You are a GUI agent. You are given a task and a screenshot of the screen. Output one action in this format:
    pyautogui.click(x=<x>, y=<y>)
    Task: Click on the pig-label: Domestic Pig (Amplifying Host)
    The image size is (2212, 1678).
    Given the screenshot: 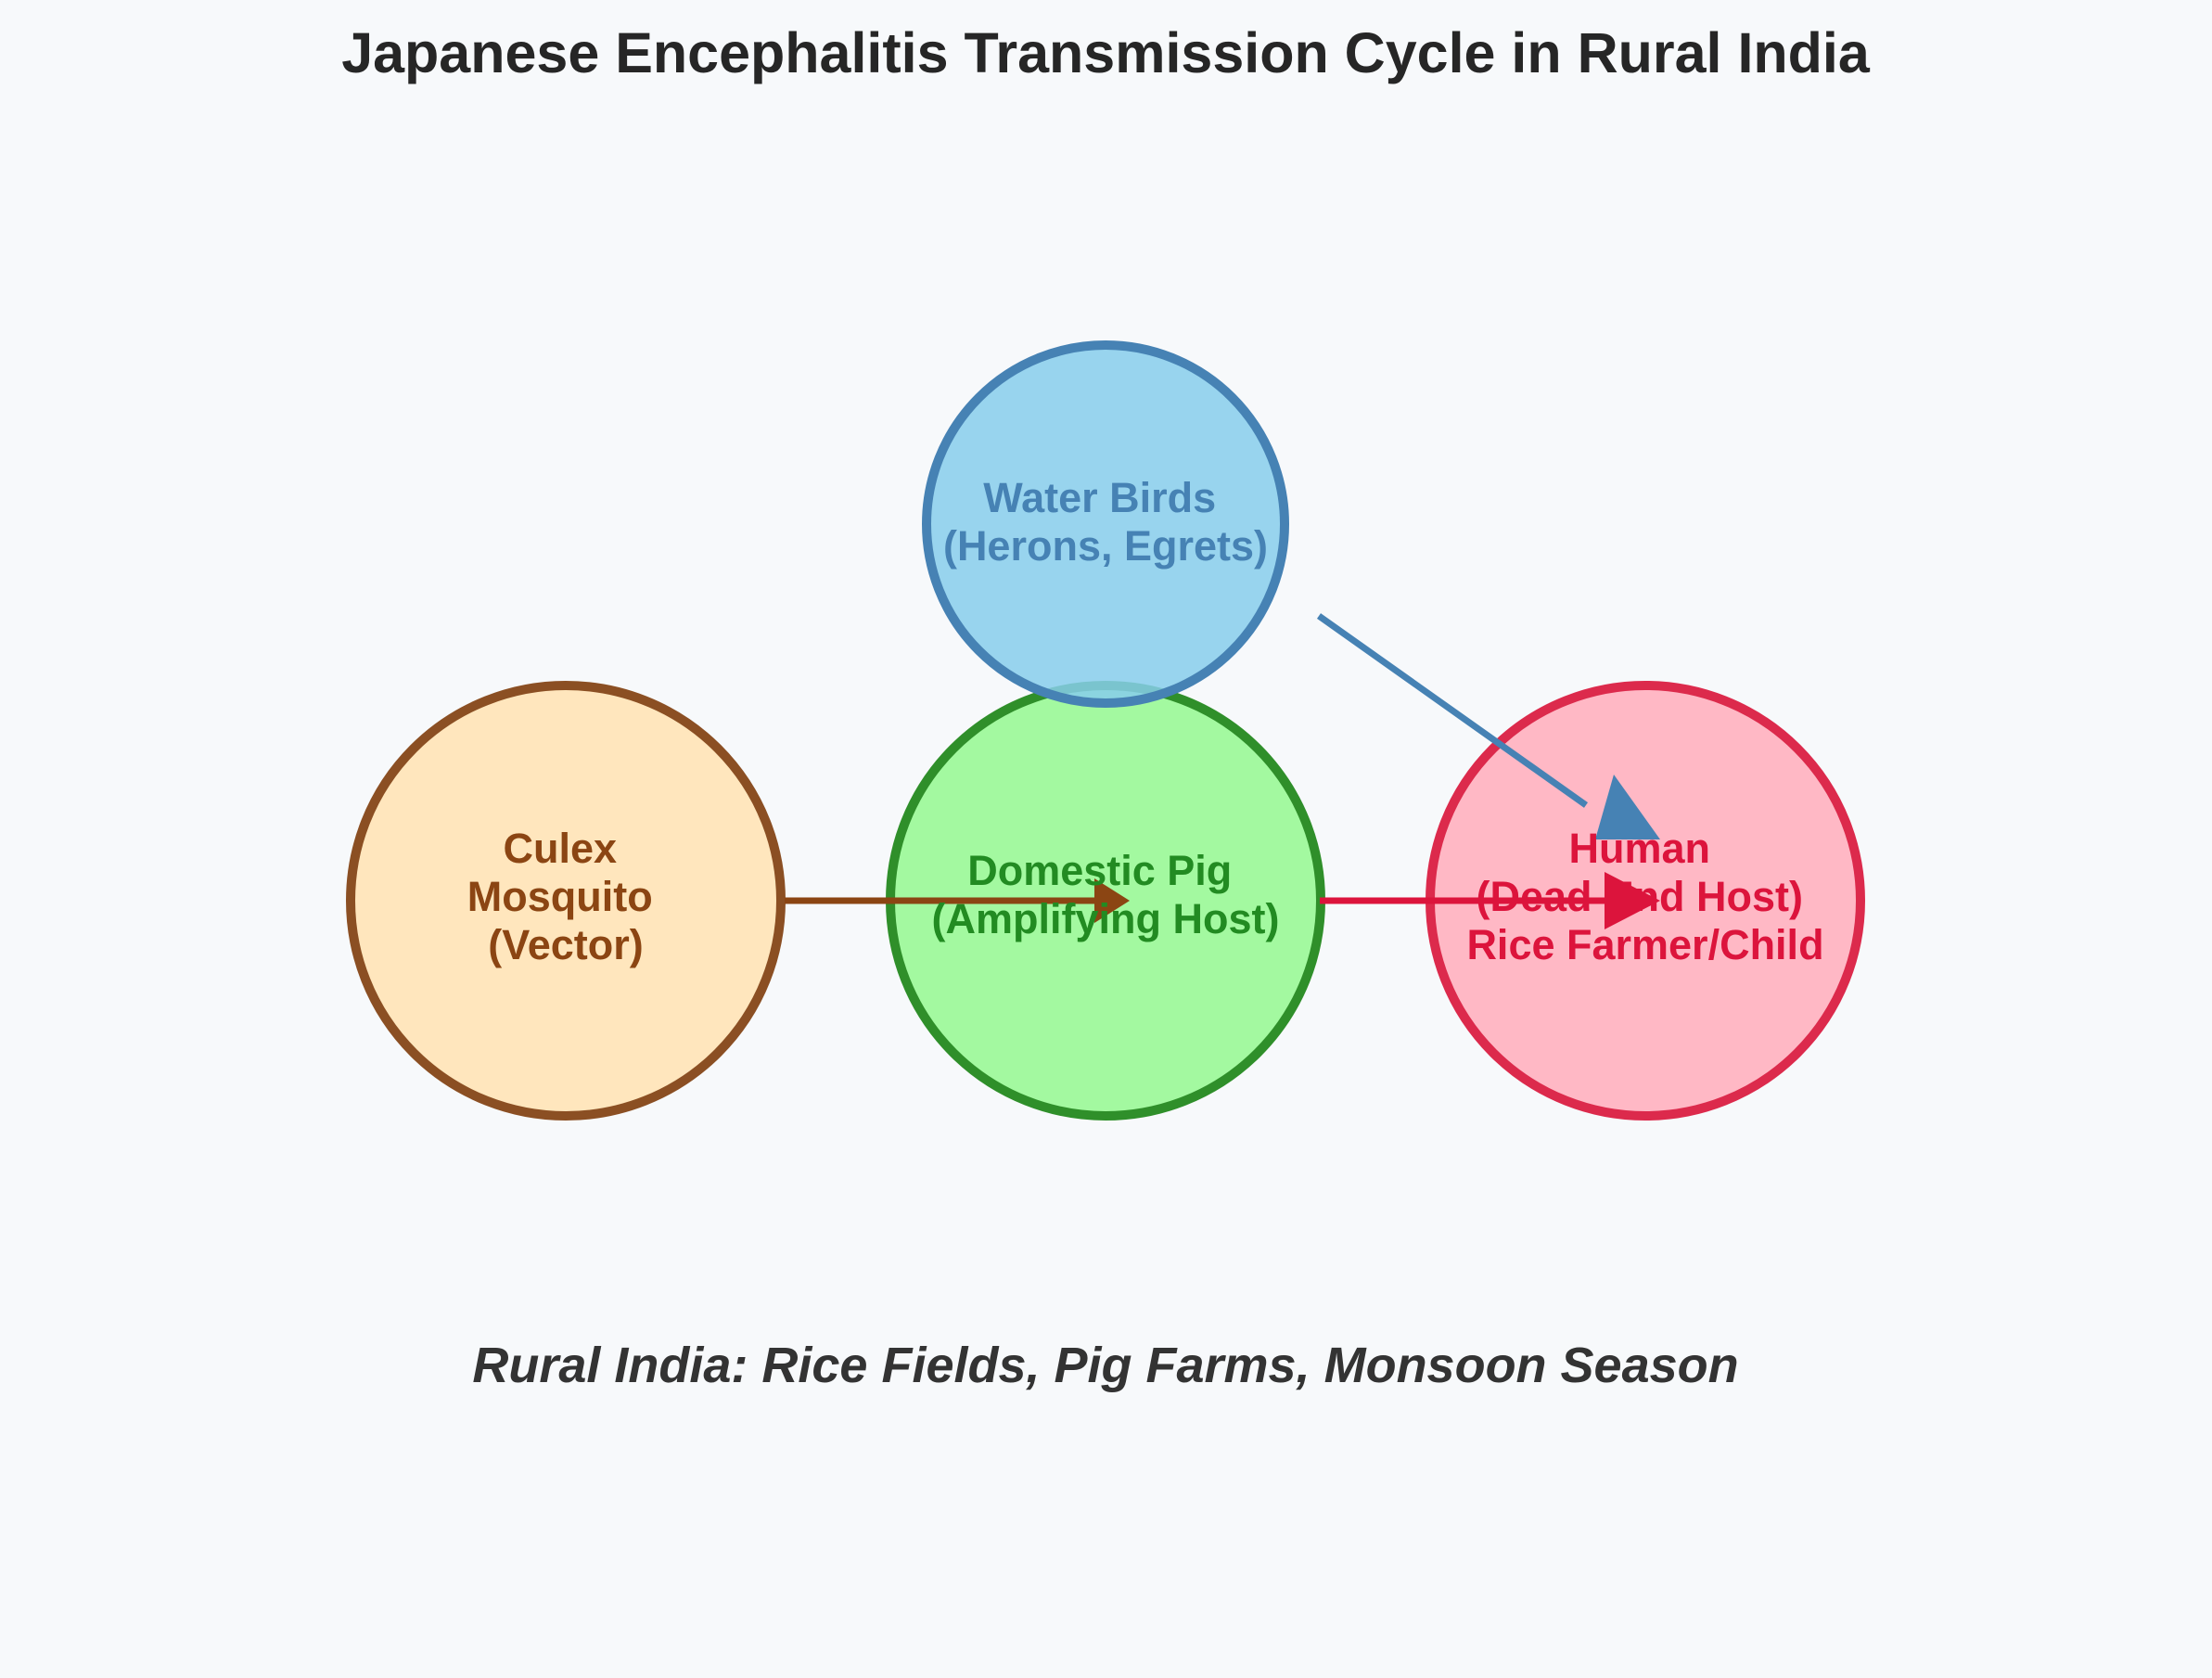 What is the action you would take?
    pyautogui.click(x=1106, y=895)
    